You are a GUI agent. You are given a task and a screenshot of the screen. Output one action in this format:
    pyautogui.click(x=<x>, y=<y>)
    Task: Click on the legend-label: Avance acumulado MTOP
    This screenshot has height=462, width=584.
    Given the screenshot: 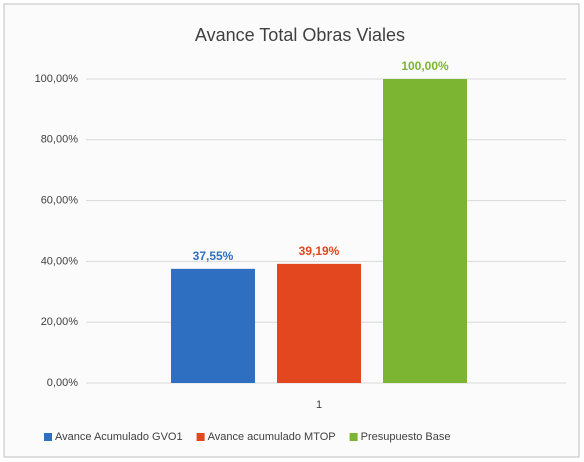 What is the action you would take?
    pyautogui.click(x=272, y=437)
    